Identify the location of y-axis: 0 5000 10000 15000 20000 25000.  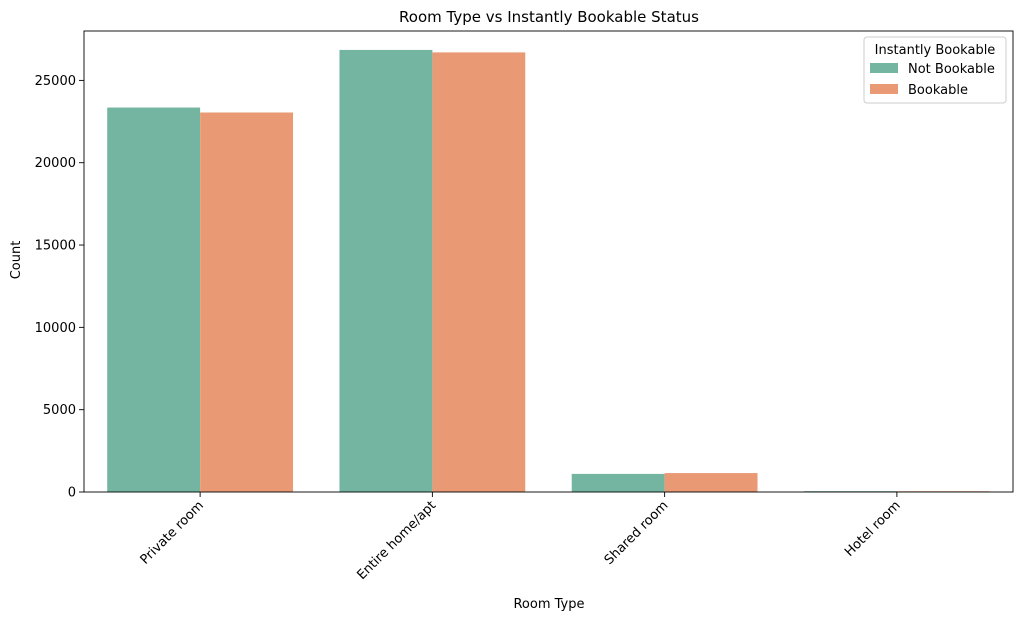
(59, 287).